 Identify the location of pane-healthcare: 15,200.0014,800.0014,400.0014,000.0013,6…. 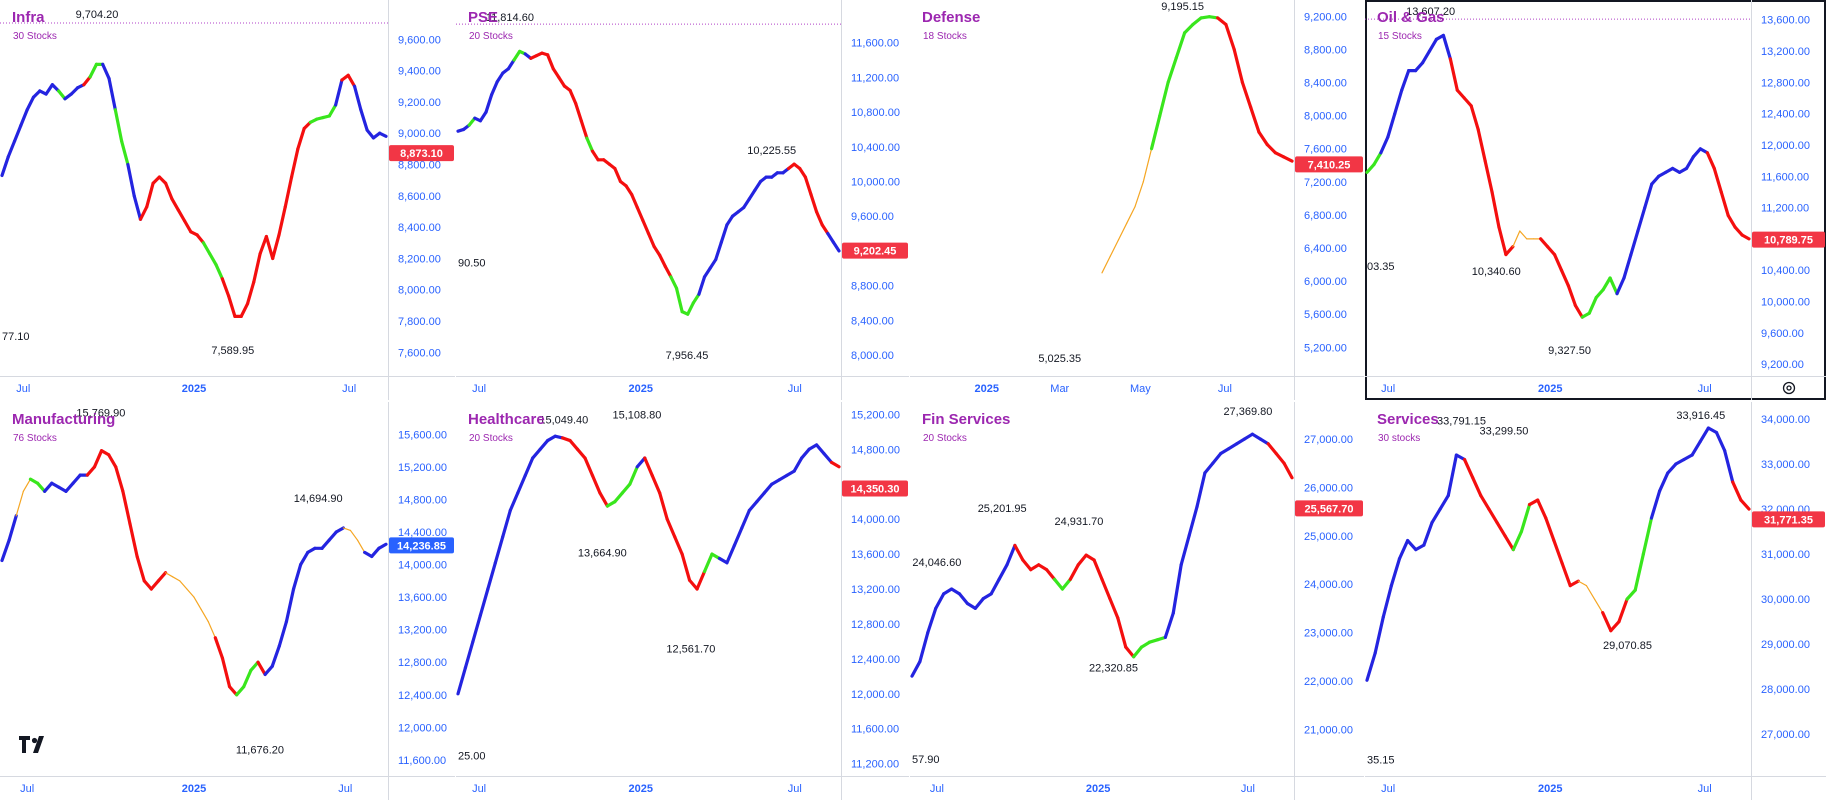
(682, 601).